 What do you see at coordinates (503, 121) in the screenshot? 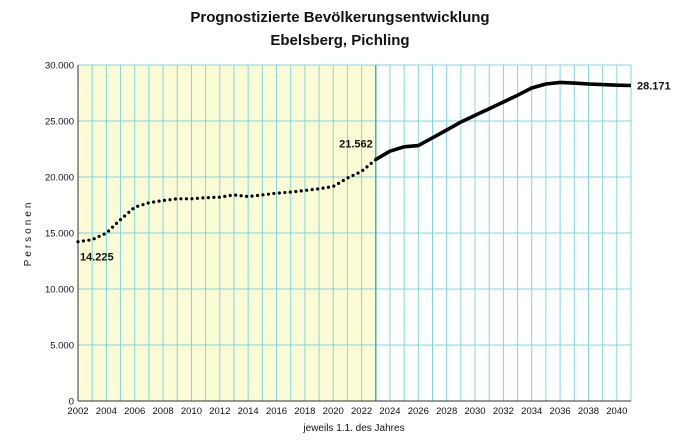
I see `series-line-forecast` at bounding box center [503, 121].